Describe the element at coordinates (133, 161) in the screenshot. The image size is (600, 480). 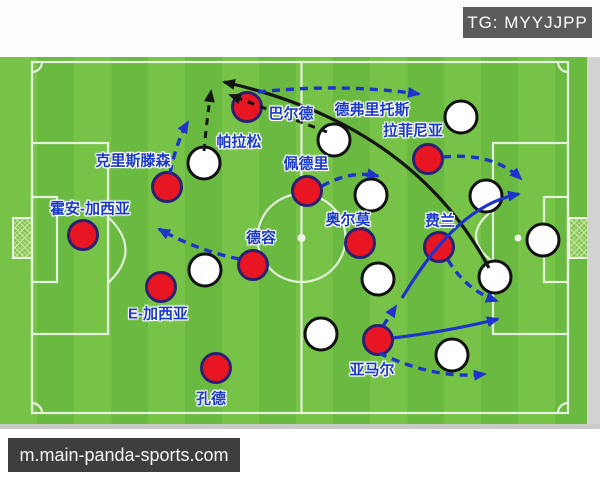
I see `label-christensen: 克里斯滕森` at that location.